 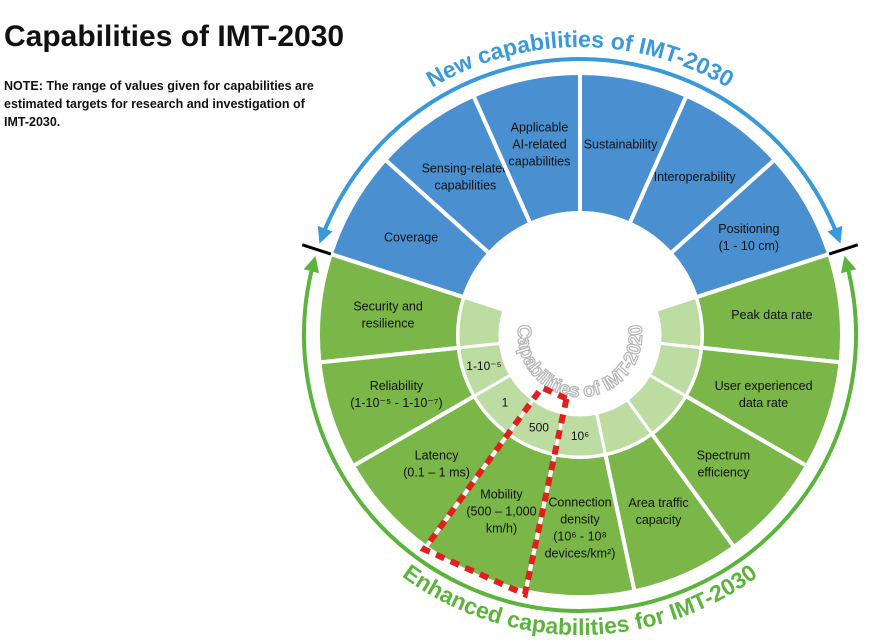 I want to click on segment-label: density, so click(x=580, y=520).